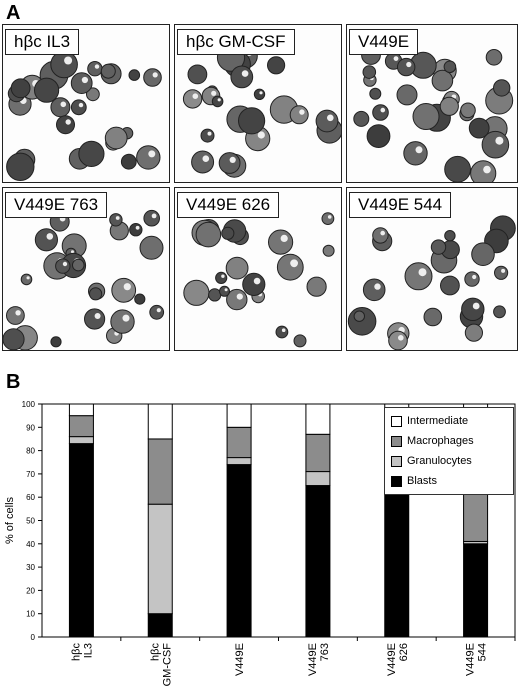 This screenshot has width=520, height=699. What do you see at coordinates (30, 474) in the screenshot?
I see `y-tick-label: 70` at bounding box center [30, 474].